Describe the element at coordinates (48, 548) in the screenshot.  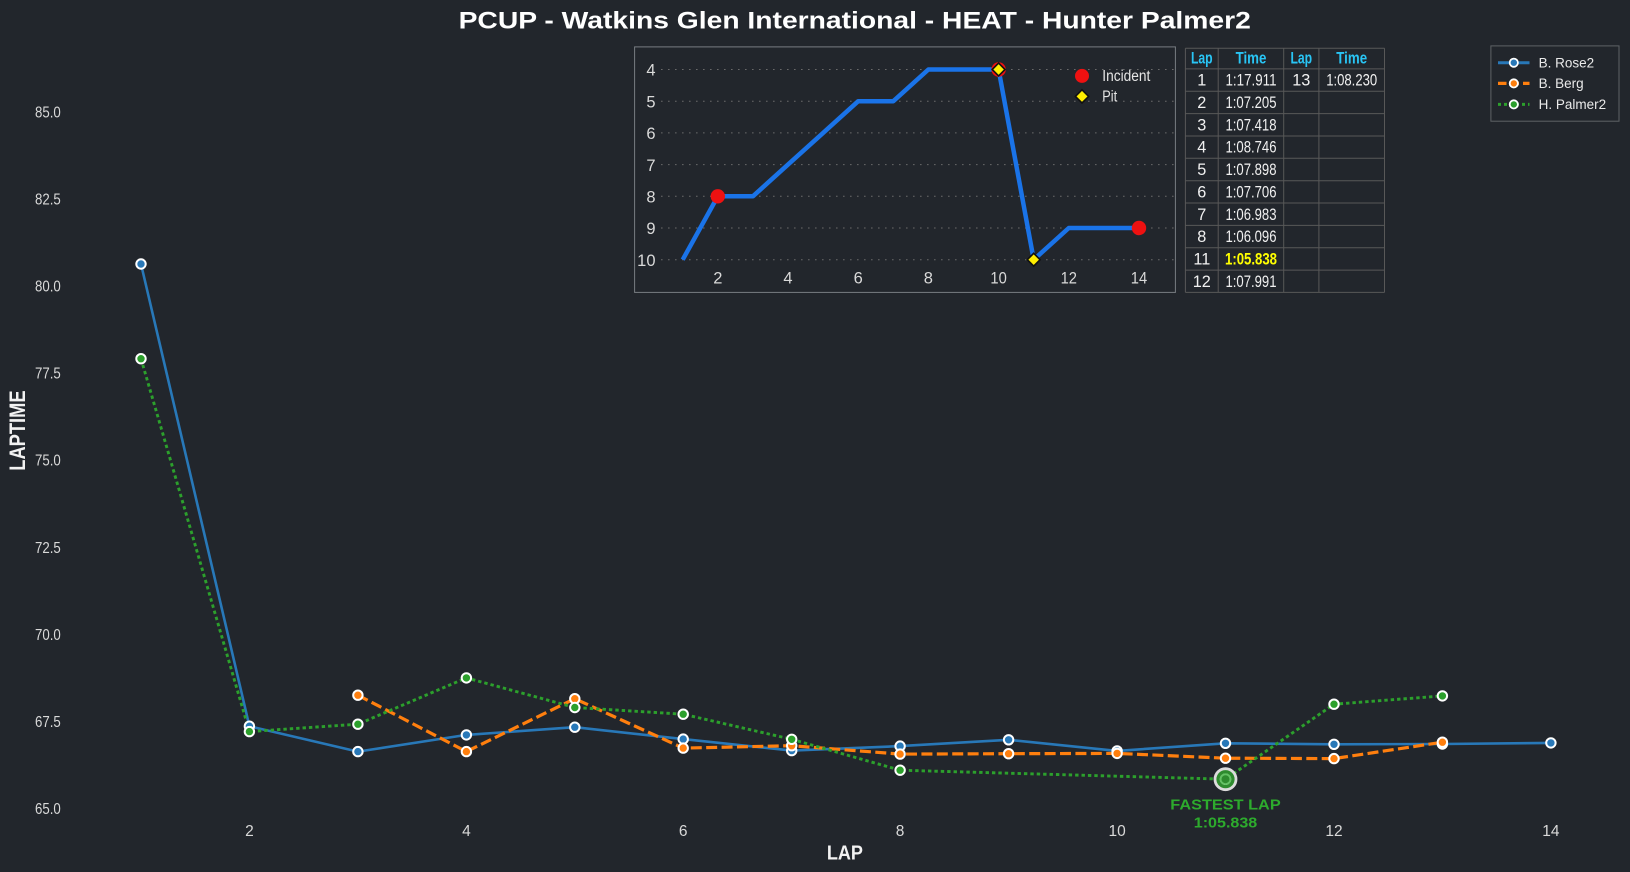
I see `svg-text: 72.5` at that location.